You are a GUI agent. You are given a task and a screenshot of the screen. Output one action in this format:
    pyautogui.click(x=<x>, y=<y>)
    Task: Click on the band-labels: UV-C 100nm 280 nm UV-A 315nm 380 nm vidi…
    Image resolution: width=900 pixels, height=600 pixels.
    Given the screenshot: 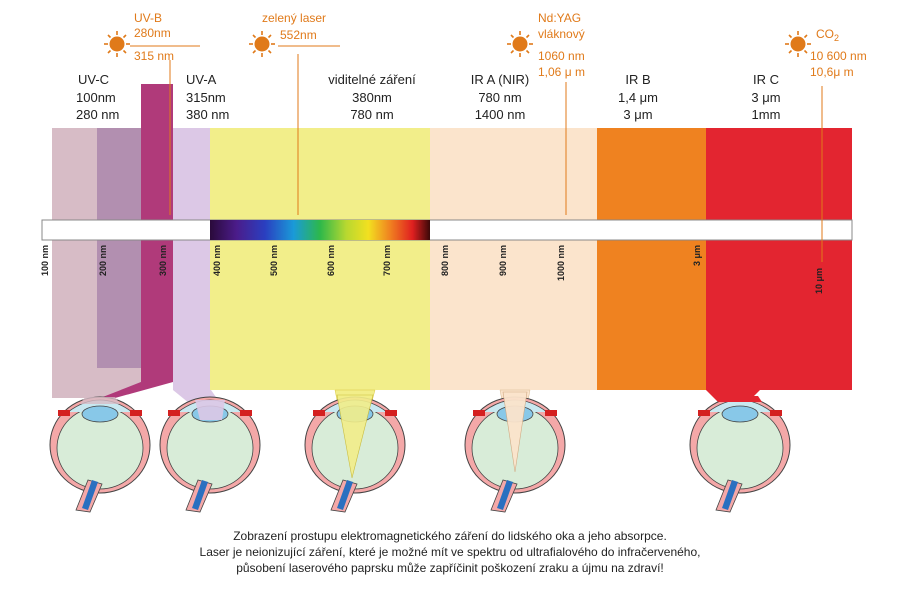 What is the action you would take?
    pyautogui.click(x=428, y=97)
    